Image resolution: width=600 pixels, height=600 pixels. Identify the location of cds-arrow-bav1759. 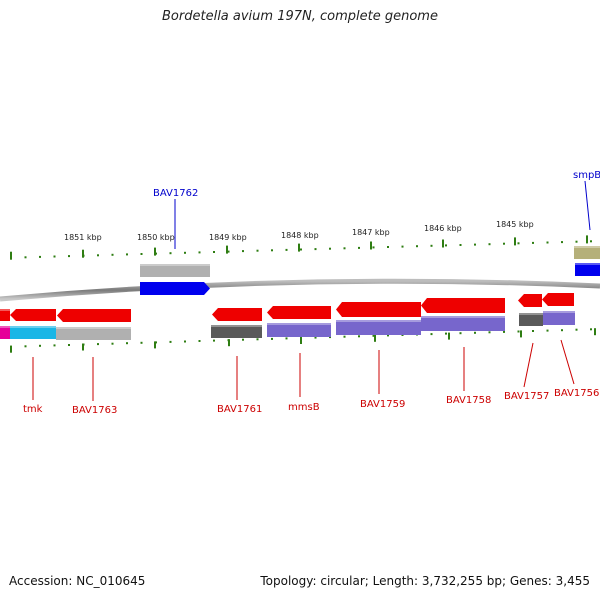
(378, 309).